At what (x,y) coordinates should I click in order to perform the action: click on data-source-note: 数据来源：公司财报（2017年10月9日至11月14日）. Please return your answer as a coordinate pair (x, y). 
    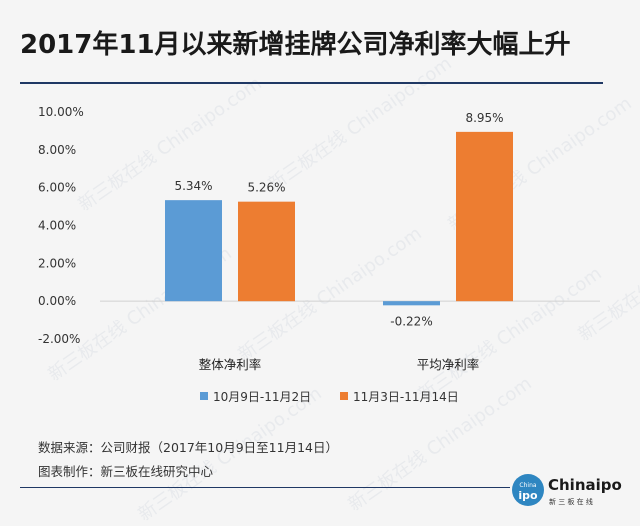
    Looking at the image, I should click on (188, 447).